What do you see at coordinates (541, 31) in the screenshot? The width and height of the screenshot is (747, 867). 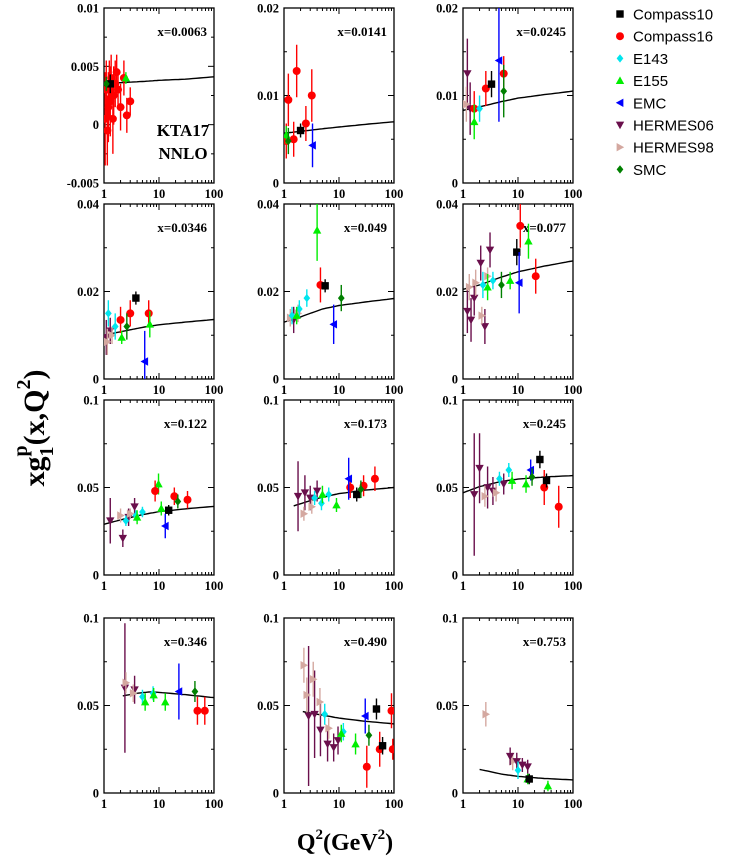 I see `panel-x-label: x=0.0245` at bounding box center [541, 31].